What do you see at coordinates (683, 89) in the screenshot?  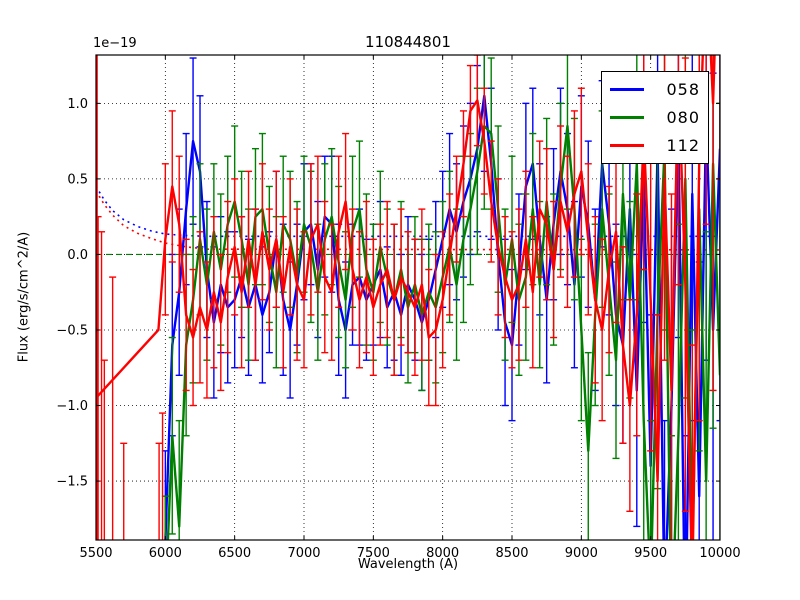 I see `legend-label: 058` at bounding box center [683, 89].